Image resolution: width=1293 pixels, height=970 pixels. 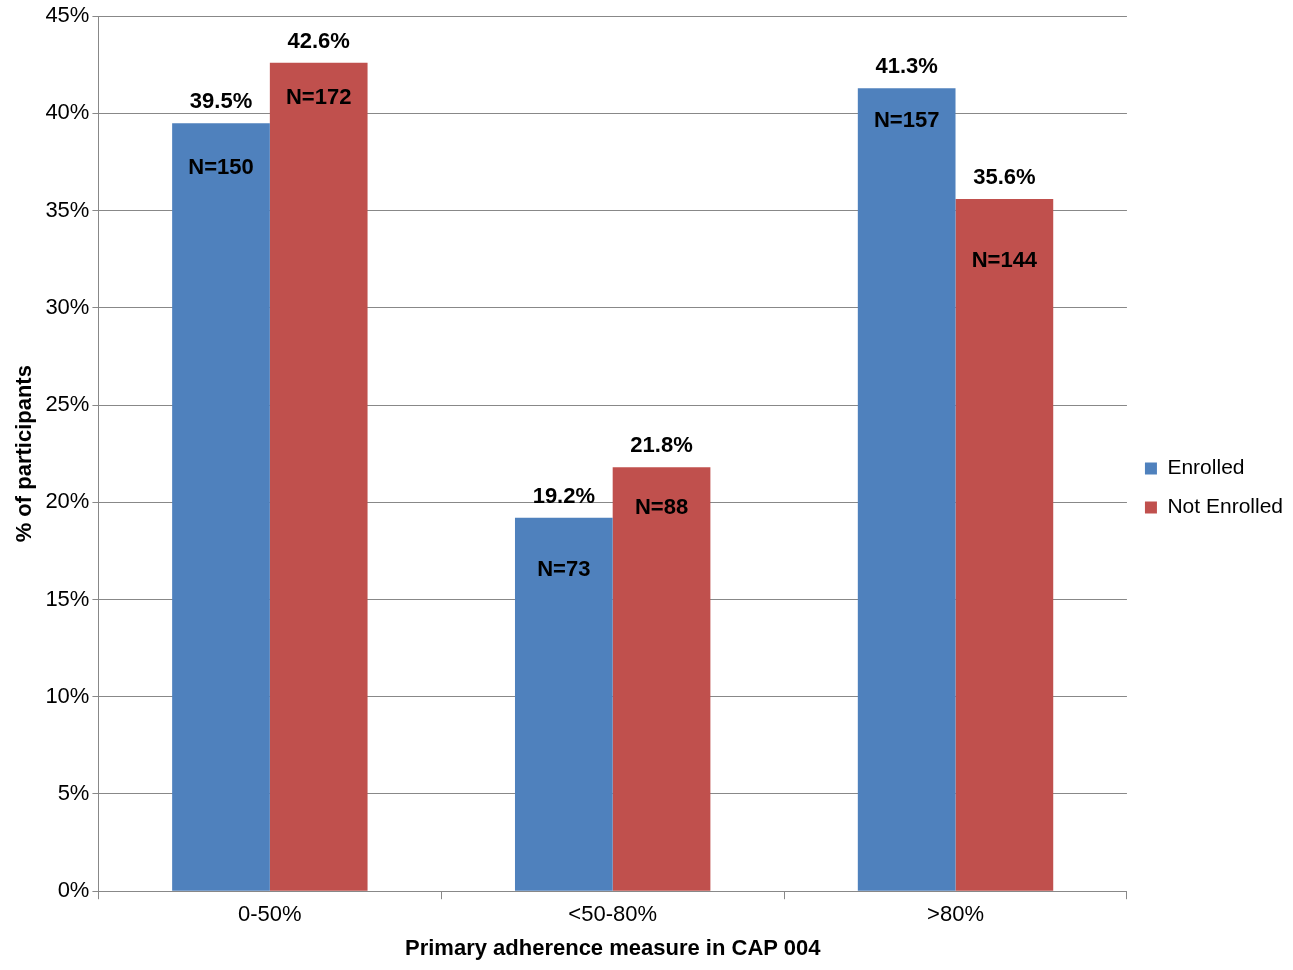 I want to click on y-tick-label: 40%, so click(x=67, y=112).